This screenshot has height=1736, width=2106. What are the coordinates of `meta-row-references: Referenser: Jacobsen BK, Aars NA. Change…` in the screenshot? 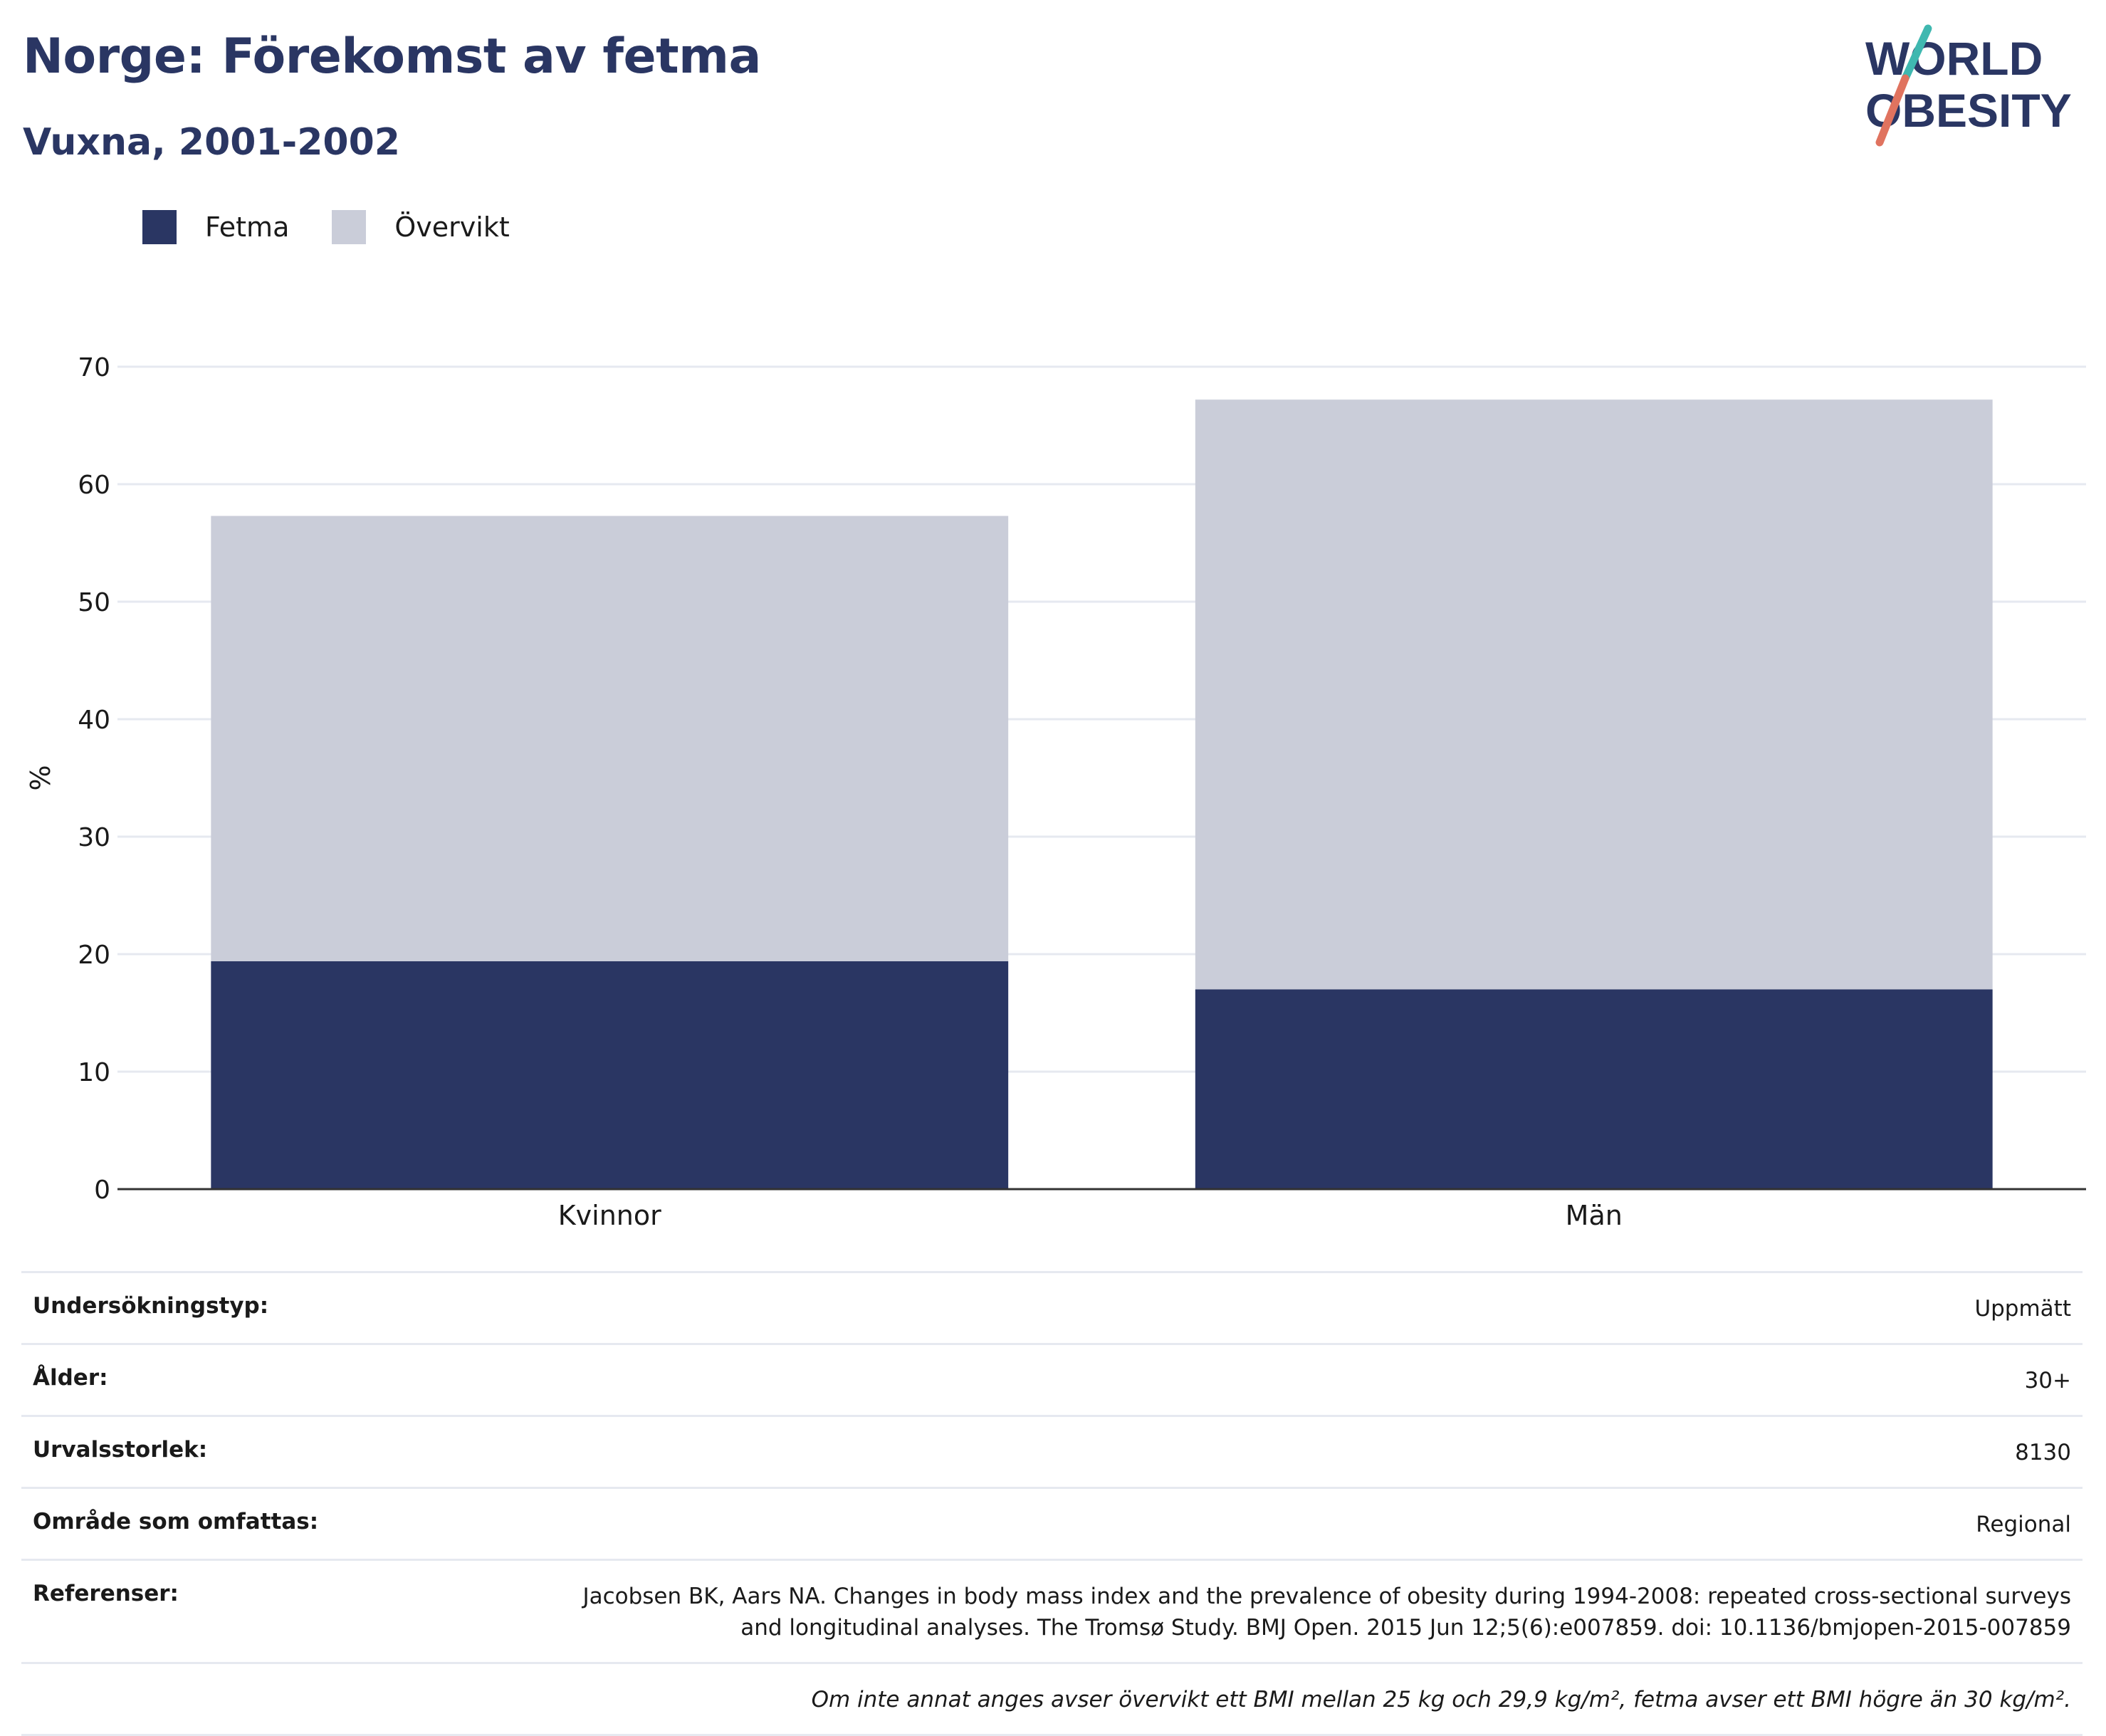 It's located at (1052, 1610).